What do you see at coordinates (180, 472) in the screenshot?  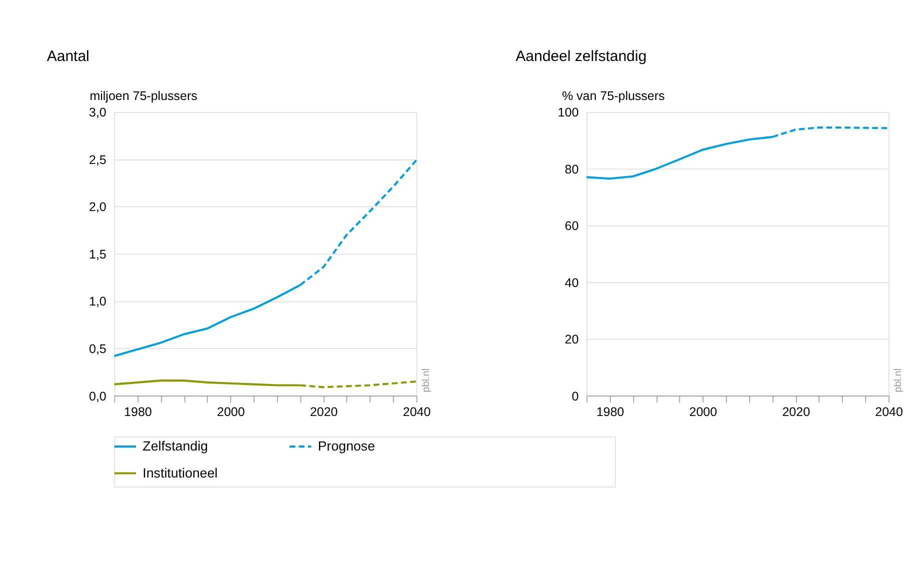 I see `legend-label: Institutioneel` at bounding box center [180, 472].